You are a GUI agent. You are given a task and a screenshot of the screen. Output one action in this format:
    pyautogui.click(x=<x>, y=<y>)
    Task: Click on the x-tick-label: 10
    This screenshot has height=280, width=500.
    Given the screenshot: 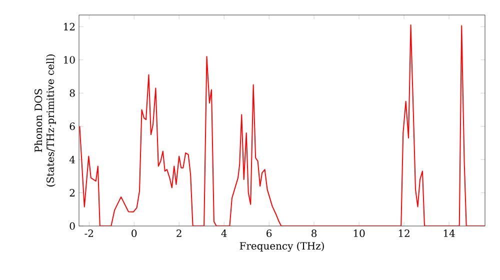 What is the action you would take?
    pyautogui.click(x=359, y=234)
    